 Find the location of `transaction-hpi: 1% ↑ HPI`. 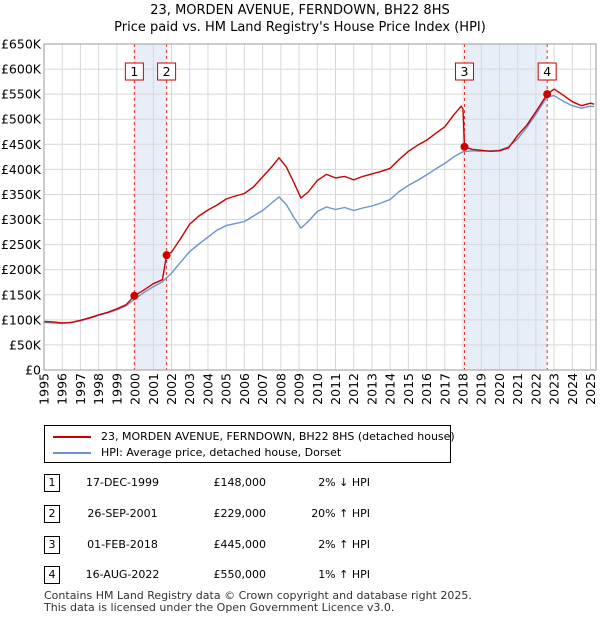

transaction-hpi: 1% ↑ HPI is located at coordinates (344, 574).